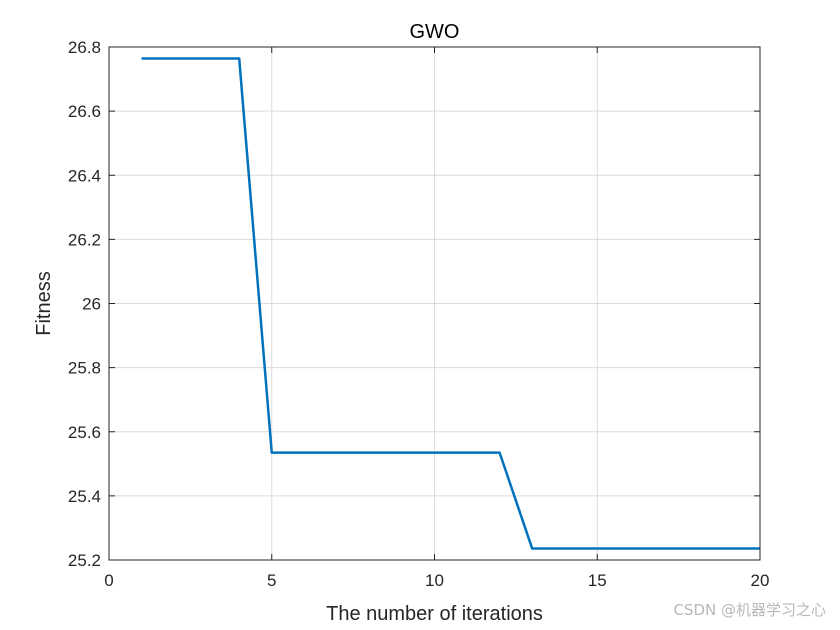 Image resolution: width=840 pixels, height=630 pixels. I want to click on y-tick-label: 25.2, so click(84, 560).